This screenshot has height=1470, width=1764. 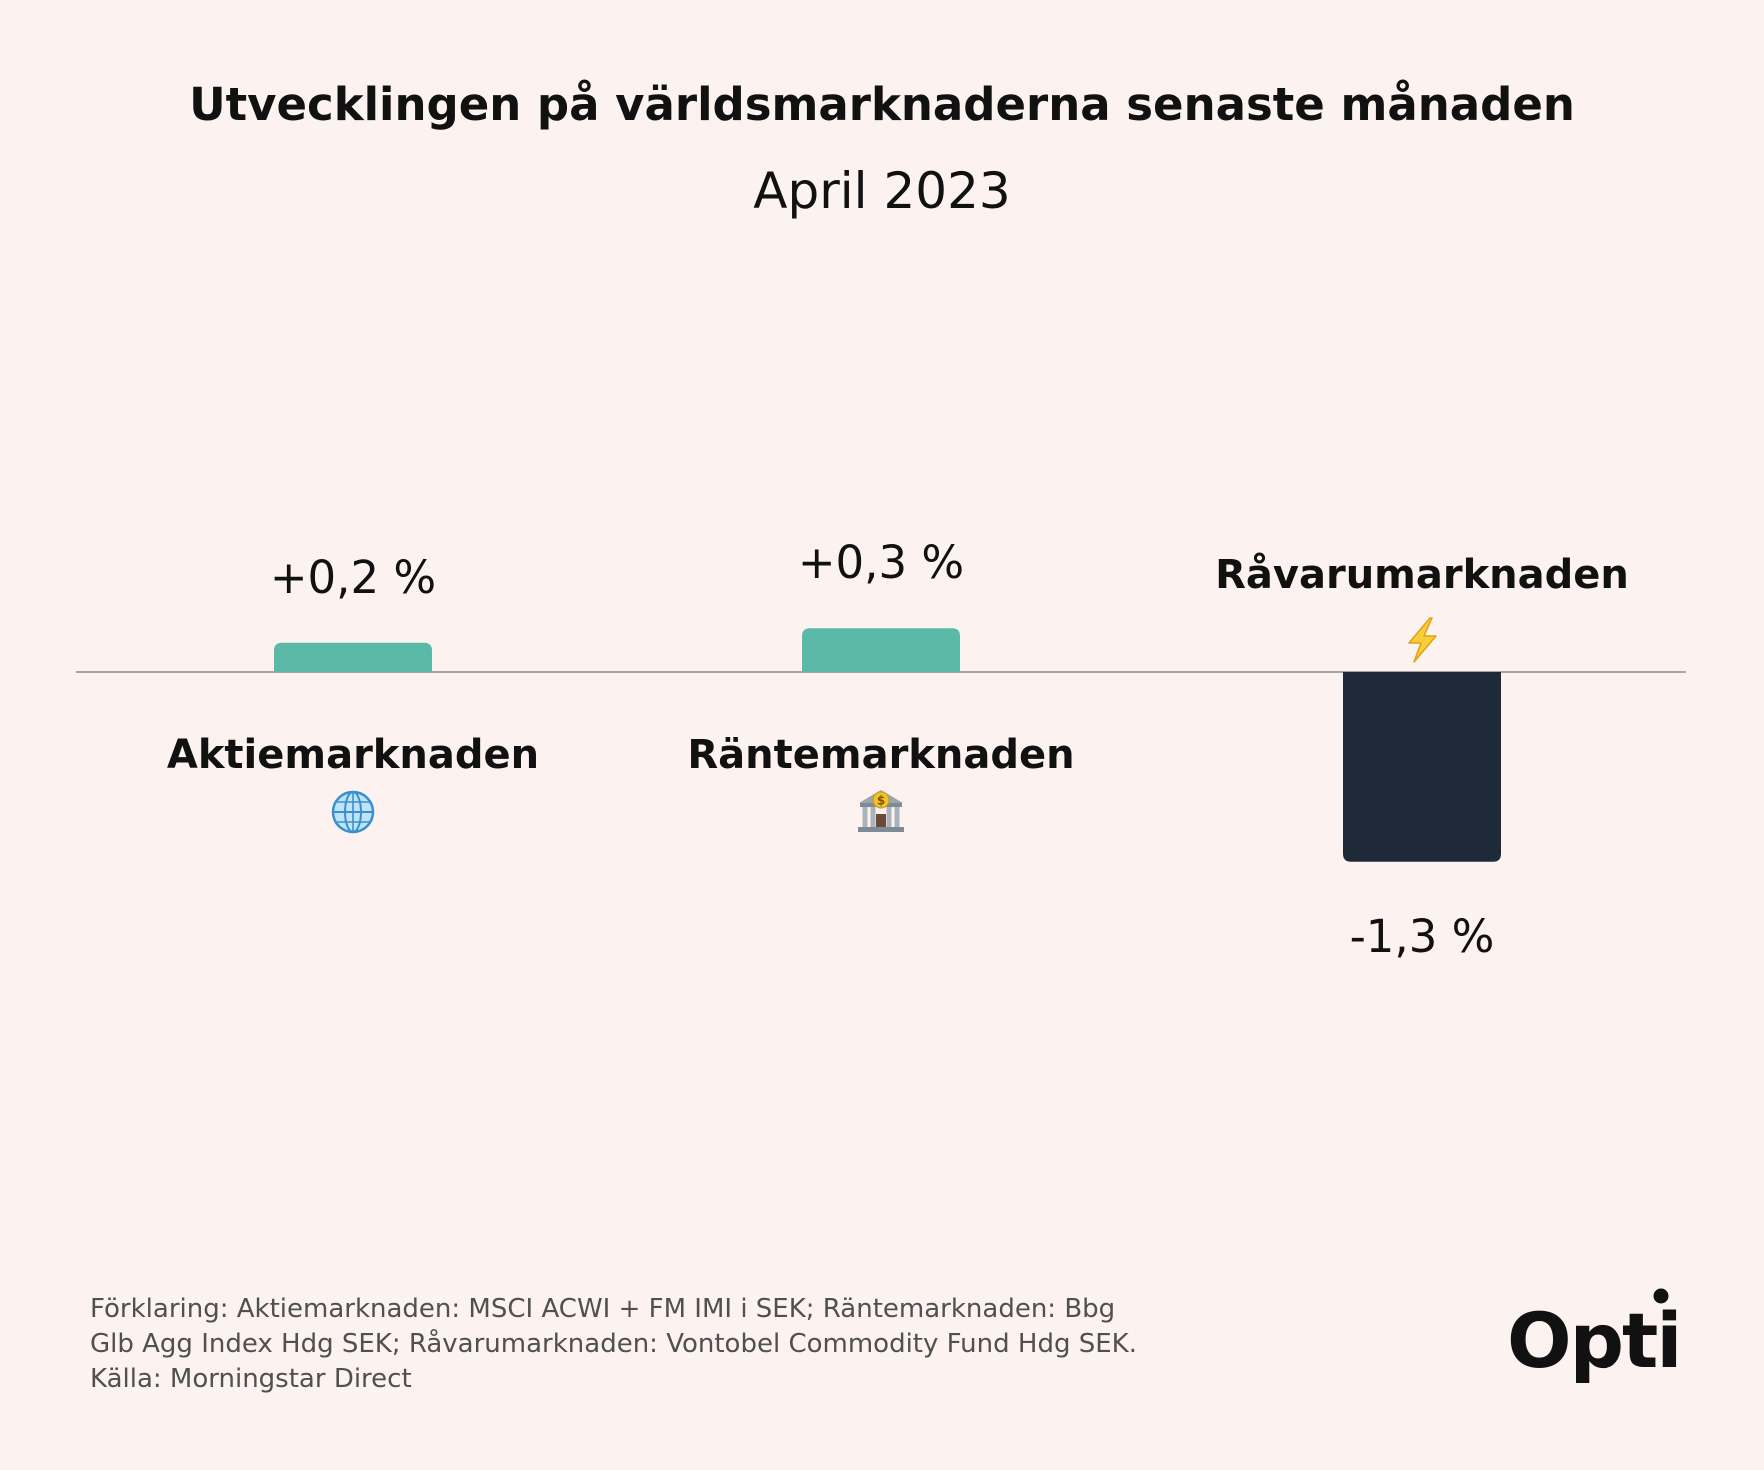 I want to click on opti-logo-text: Opti, so click(x=1593, y=1340).